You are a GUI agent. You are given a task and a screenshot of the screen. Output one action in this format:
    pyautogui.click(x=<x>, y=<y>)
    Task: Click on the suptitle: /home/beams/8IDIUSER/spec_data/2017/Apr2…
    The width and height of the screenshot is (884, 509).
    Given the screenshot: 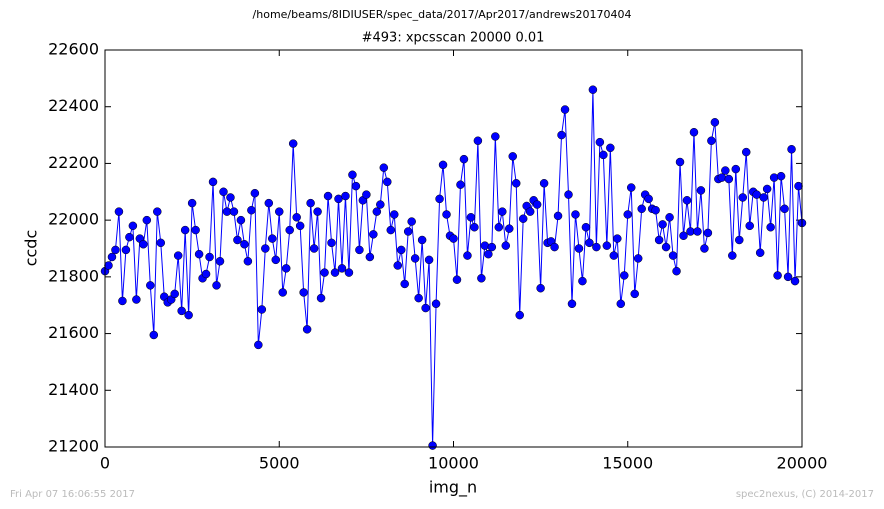 What is the action you would take?
    pyautogui.click(x=442, y=14)
    